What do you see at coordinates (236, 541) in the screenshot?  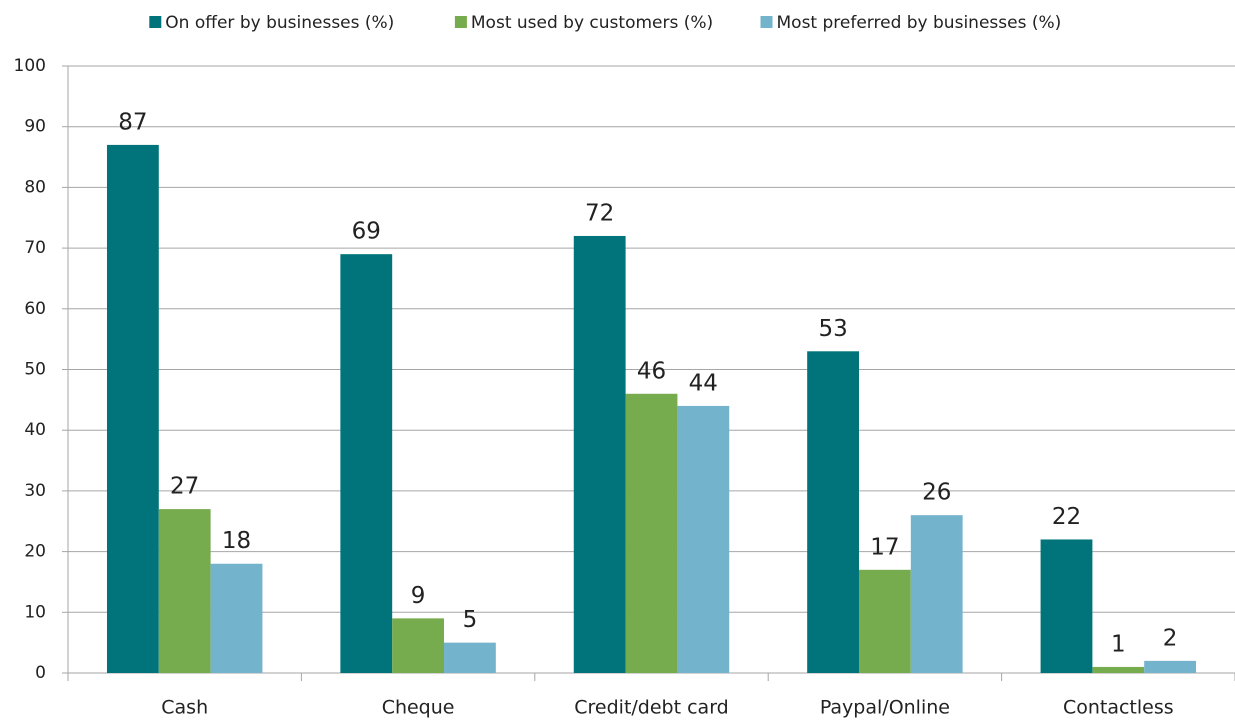 I see `data-label: 18` at bounding box center [236, 541].